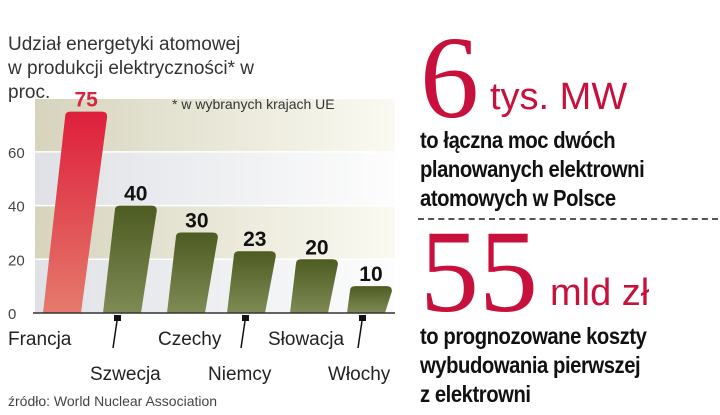 The width and height of the screenshot is (720, 415). What do you see at coordinates (251, 282) in the screenshot?
I see `bar-niemcy` at bounding box center [251, 282].